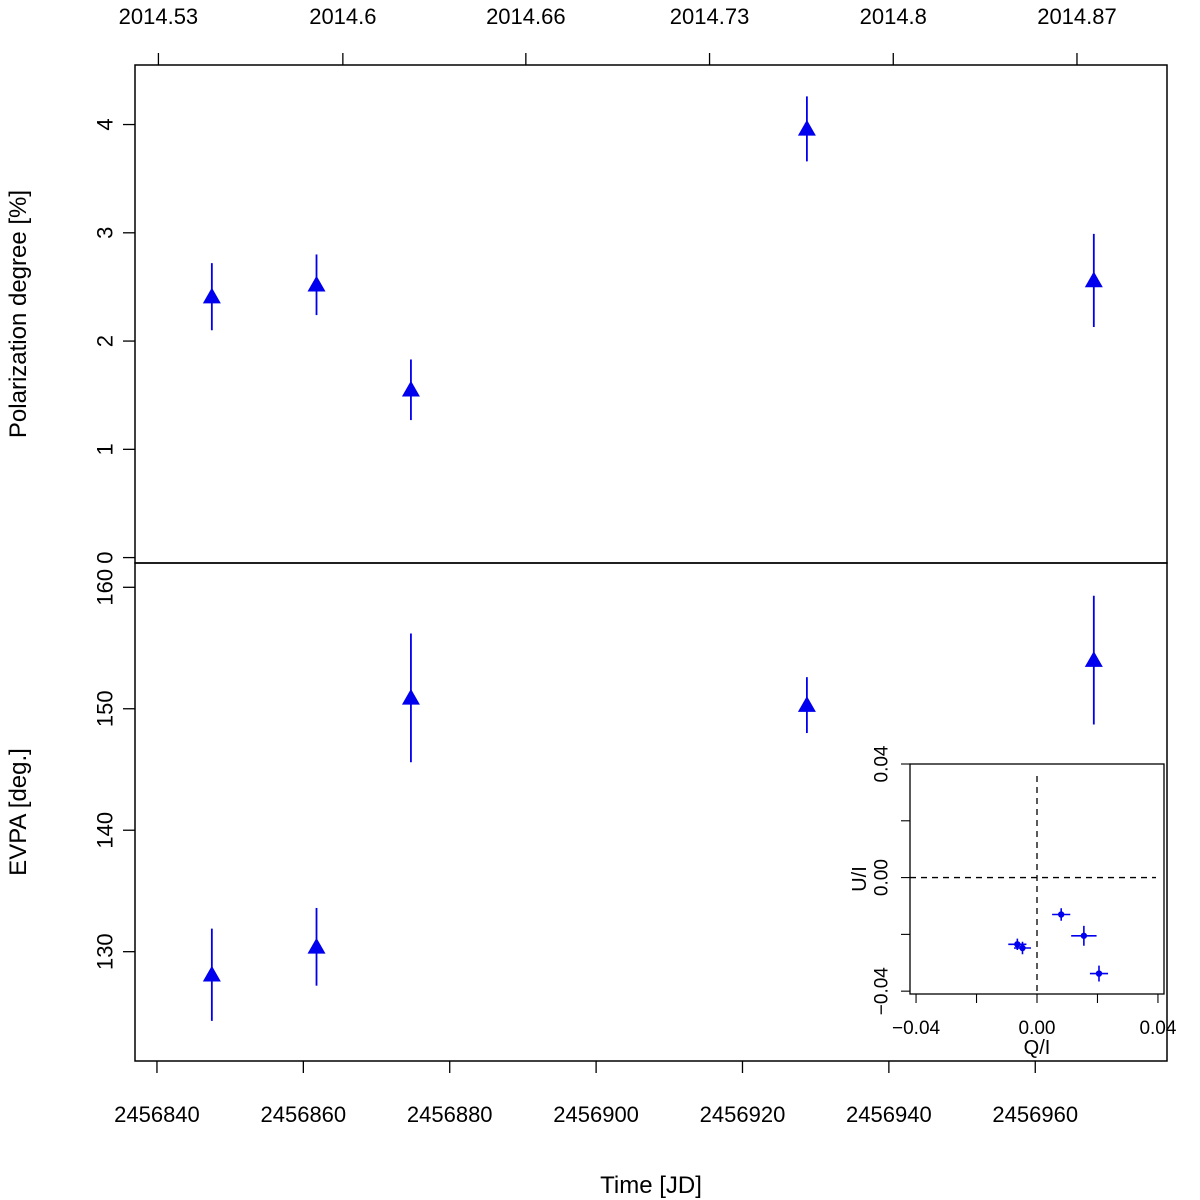  Describe the element at coordinates (157, 1114) in the screenshot. I see `x-tick-label: 2456840` at that location.